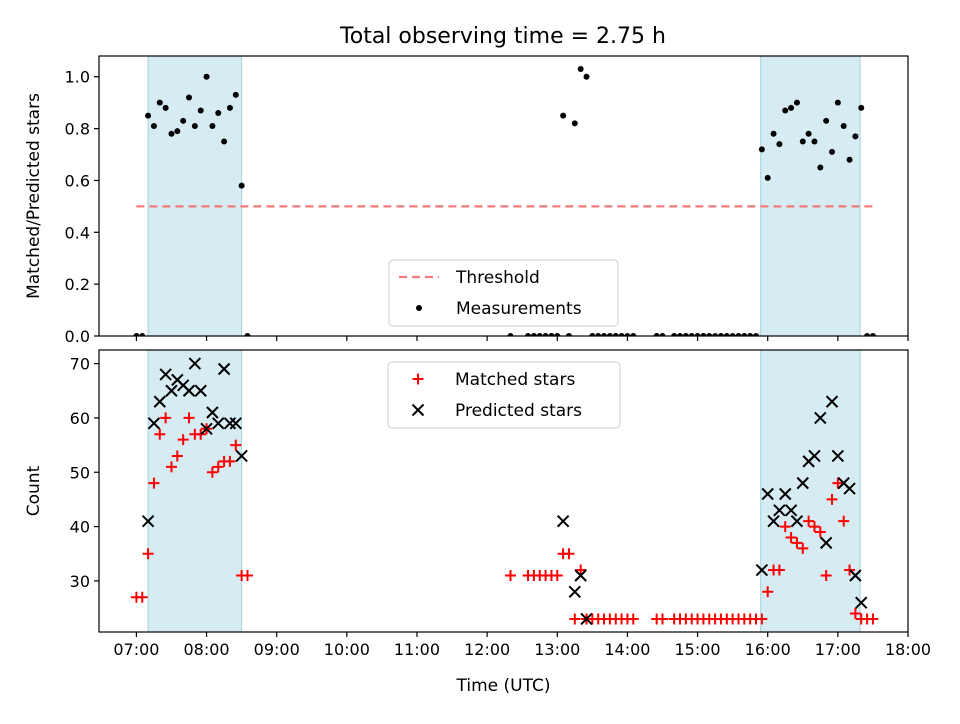 The width and height of the screenshot is (960, 724). Describe the element at coordinates (515, 380) in the screenshot. I see `legend-label: Matched stars` at that location.